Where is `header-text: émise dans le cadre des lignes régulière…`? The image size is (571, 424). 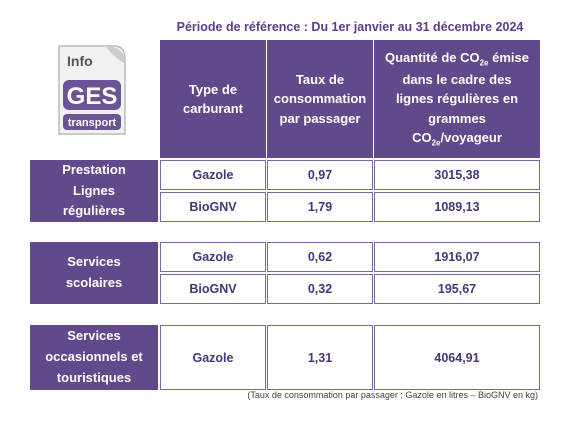 header-text: émise dans le cadre des lignes régulière… is located at coordinates (462, 98).